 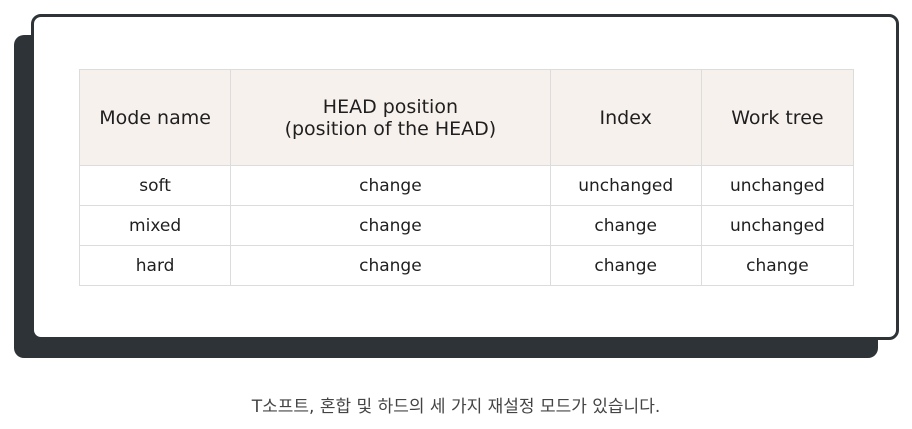 I want to click on header-head-position: HEAD position (position of the HEAD), so click(x=390, y=117).